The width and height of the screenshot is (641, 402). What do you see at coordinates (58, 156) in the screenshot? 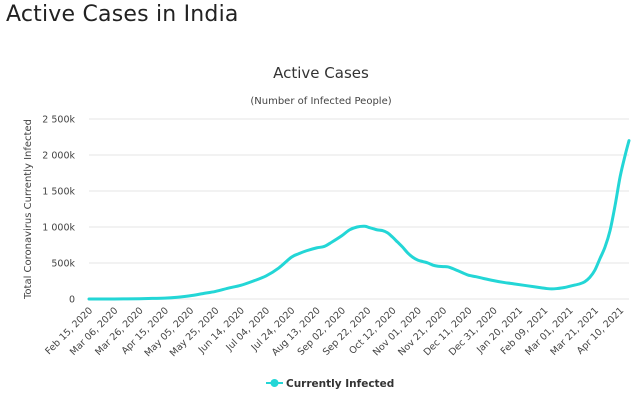
I see `y-tick-label: 2 000k` at bounding box center [58, 156].